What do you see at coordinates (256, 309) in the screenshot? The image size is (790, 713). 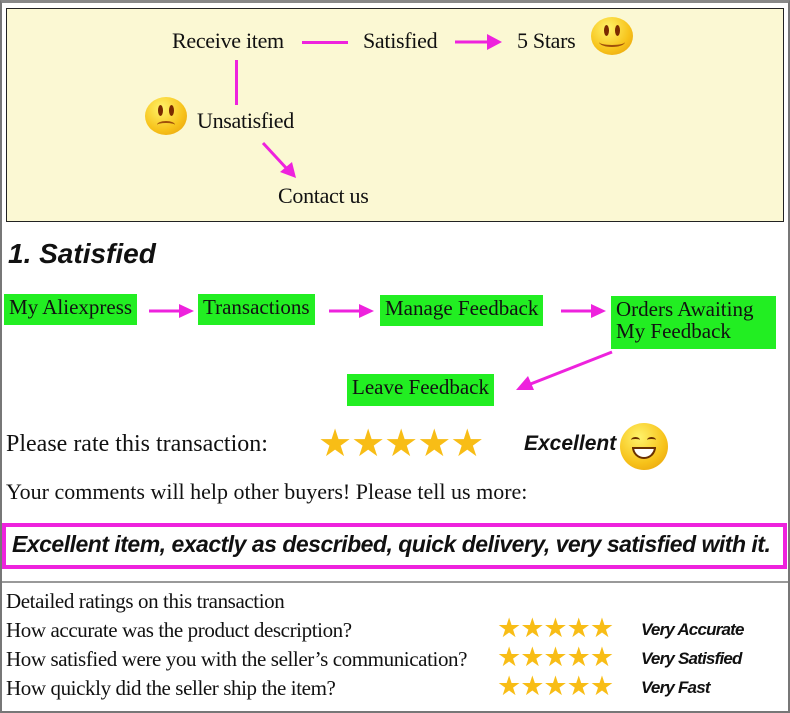 I see `step-transactions: Transactions` at bounding box center [256, 309].